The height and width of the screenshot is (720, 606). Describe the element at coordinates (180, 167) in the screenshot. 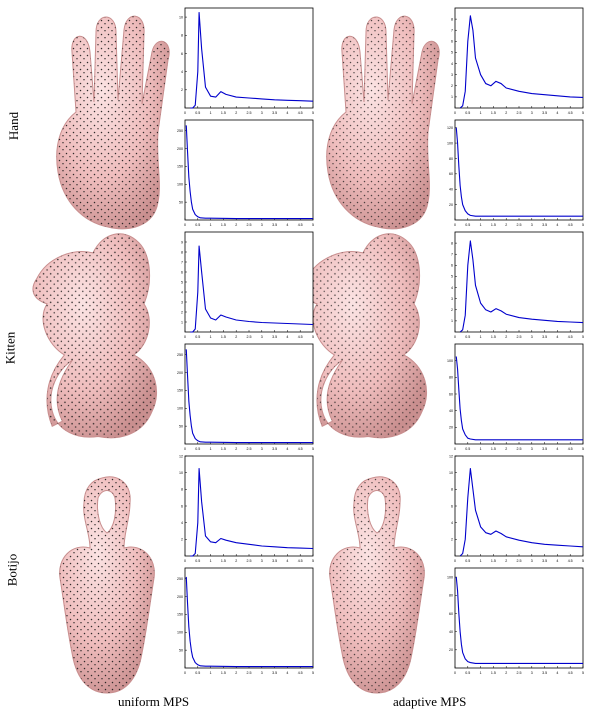

I see `y-tick-label: 150` at that location.